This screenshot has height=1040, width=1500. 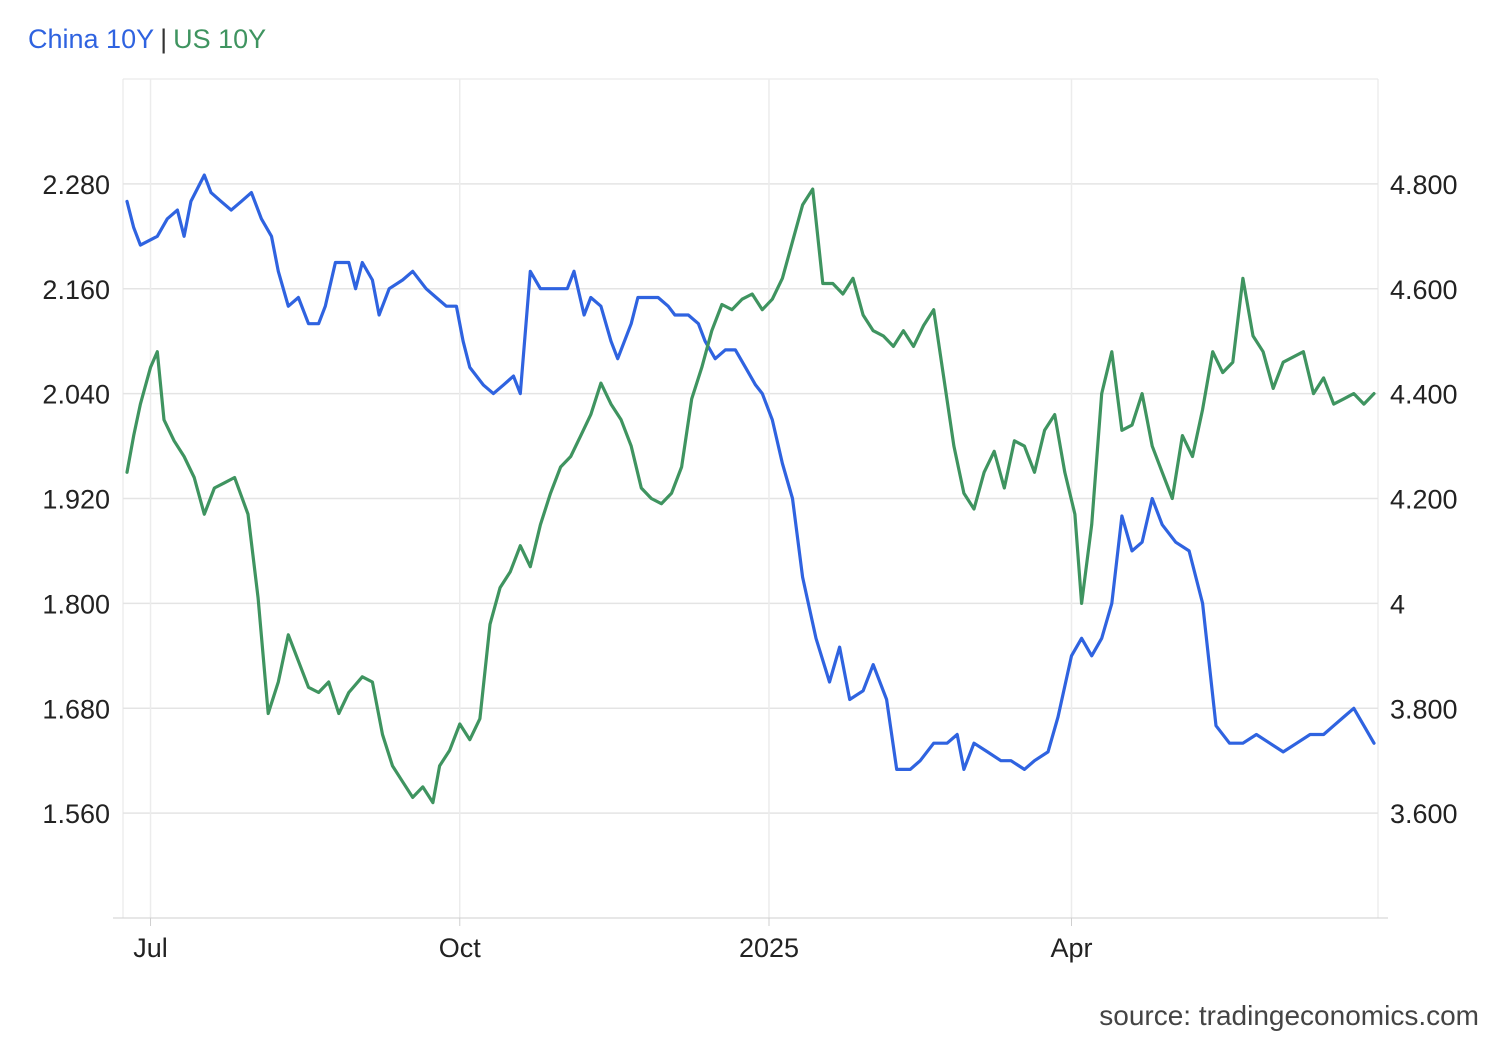 What do you see at coordinates (76, 290) in the screenshot?
I see `y-left-tick-label: 2.160` at bounding box center [76, 290].